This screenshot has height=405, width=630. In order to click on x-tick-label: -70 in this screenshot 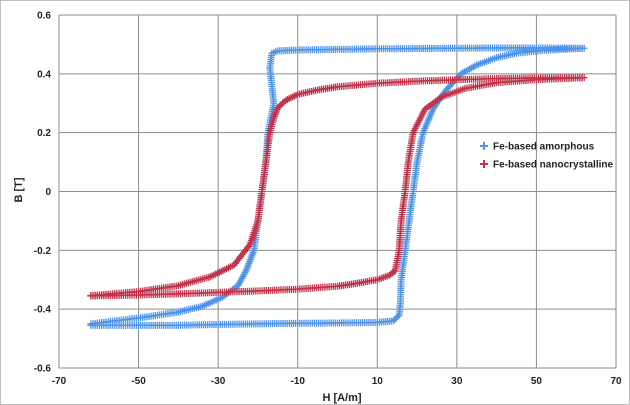, I will do `click(59, 381)`.